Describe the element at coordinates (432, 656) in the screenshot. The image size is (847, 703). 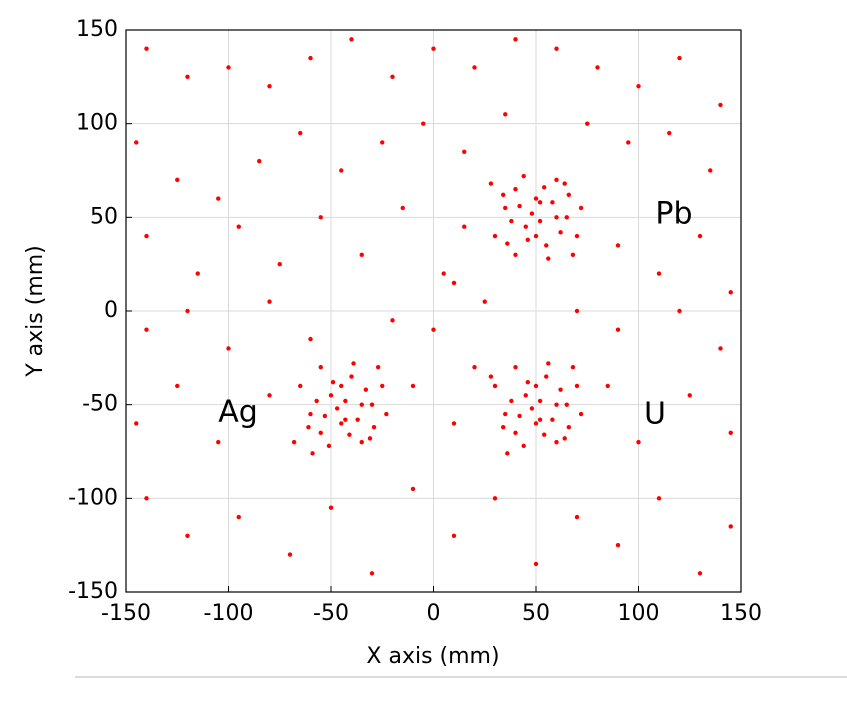
I see `x-axis-label: X axis (mm)` at that location.